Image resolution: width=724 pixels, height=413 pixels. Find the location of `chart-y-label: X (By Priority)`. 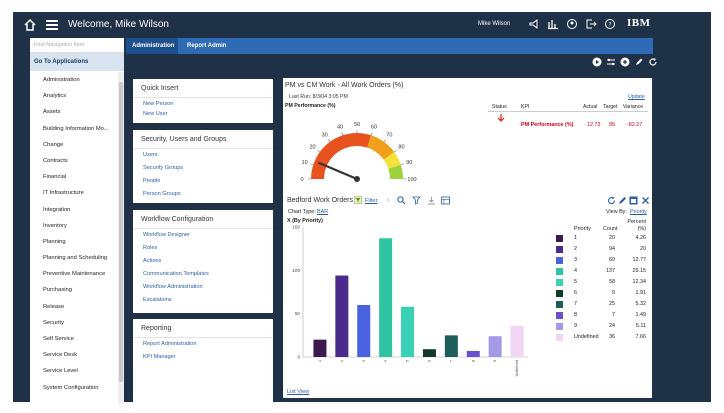

chart-y-label: X (By Priority) is located at coordinates (305, 221).